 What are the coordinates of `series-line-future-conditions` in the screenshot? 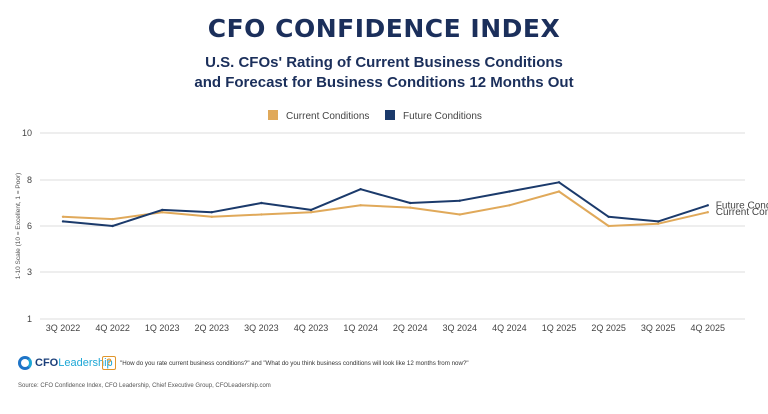 It's located at (385, 204).